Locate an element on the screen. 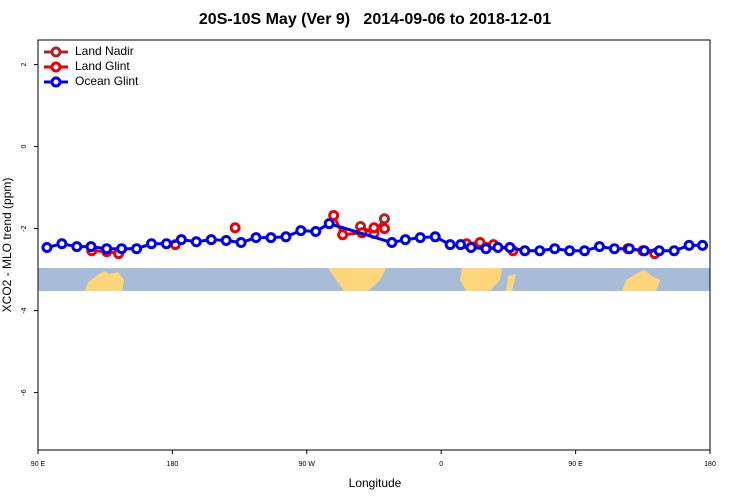 The height and width of the screenshot is (500, 750). legend-label: Land Nadir is located at coordinates (104, 51).